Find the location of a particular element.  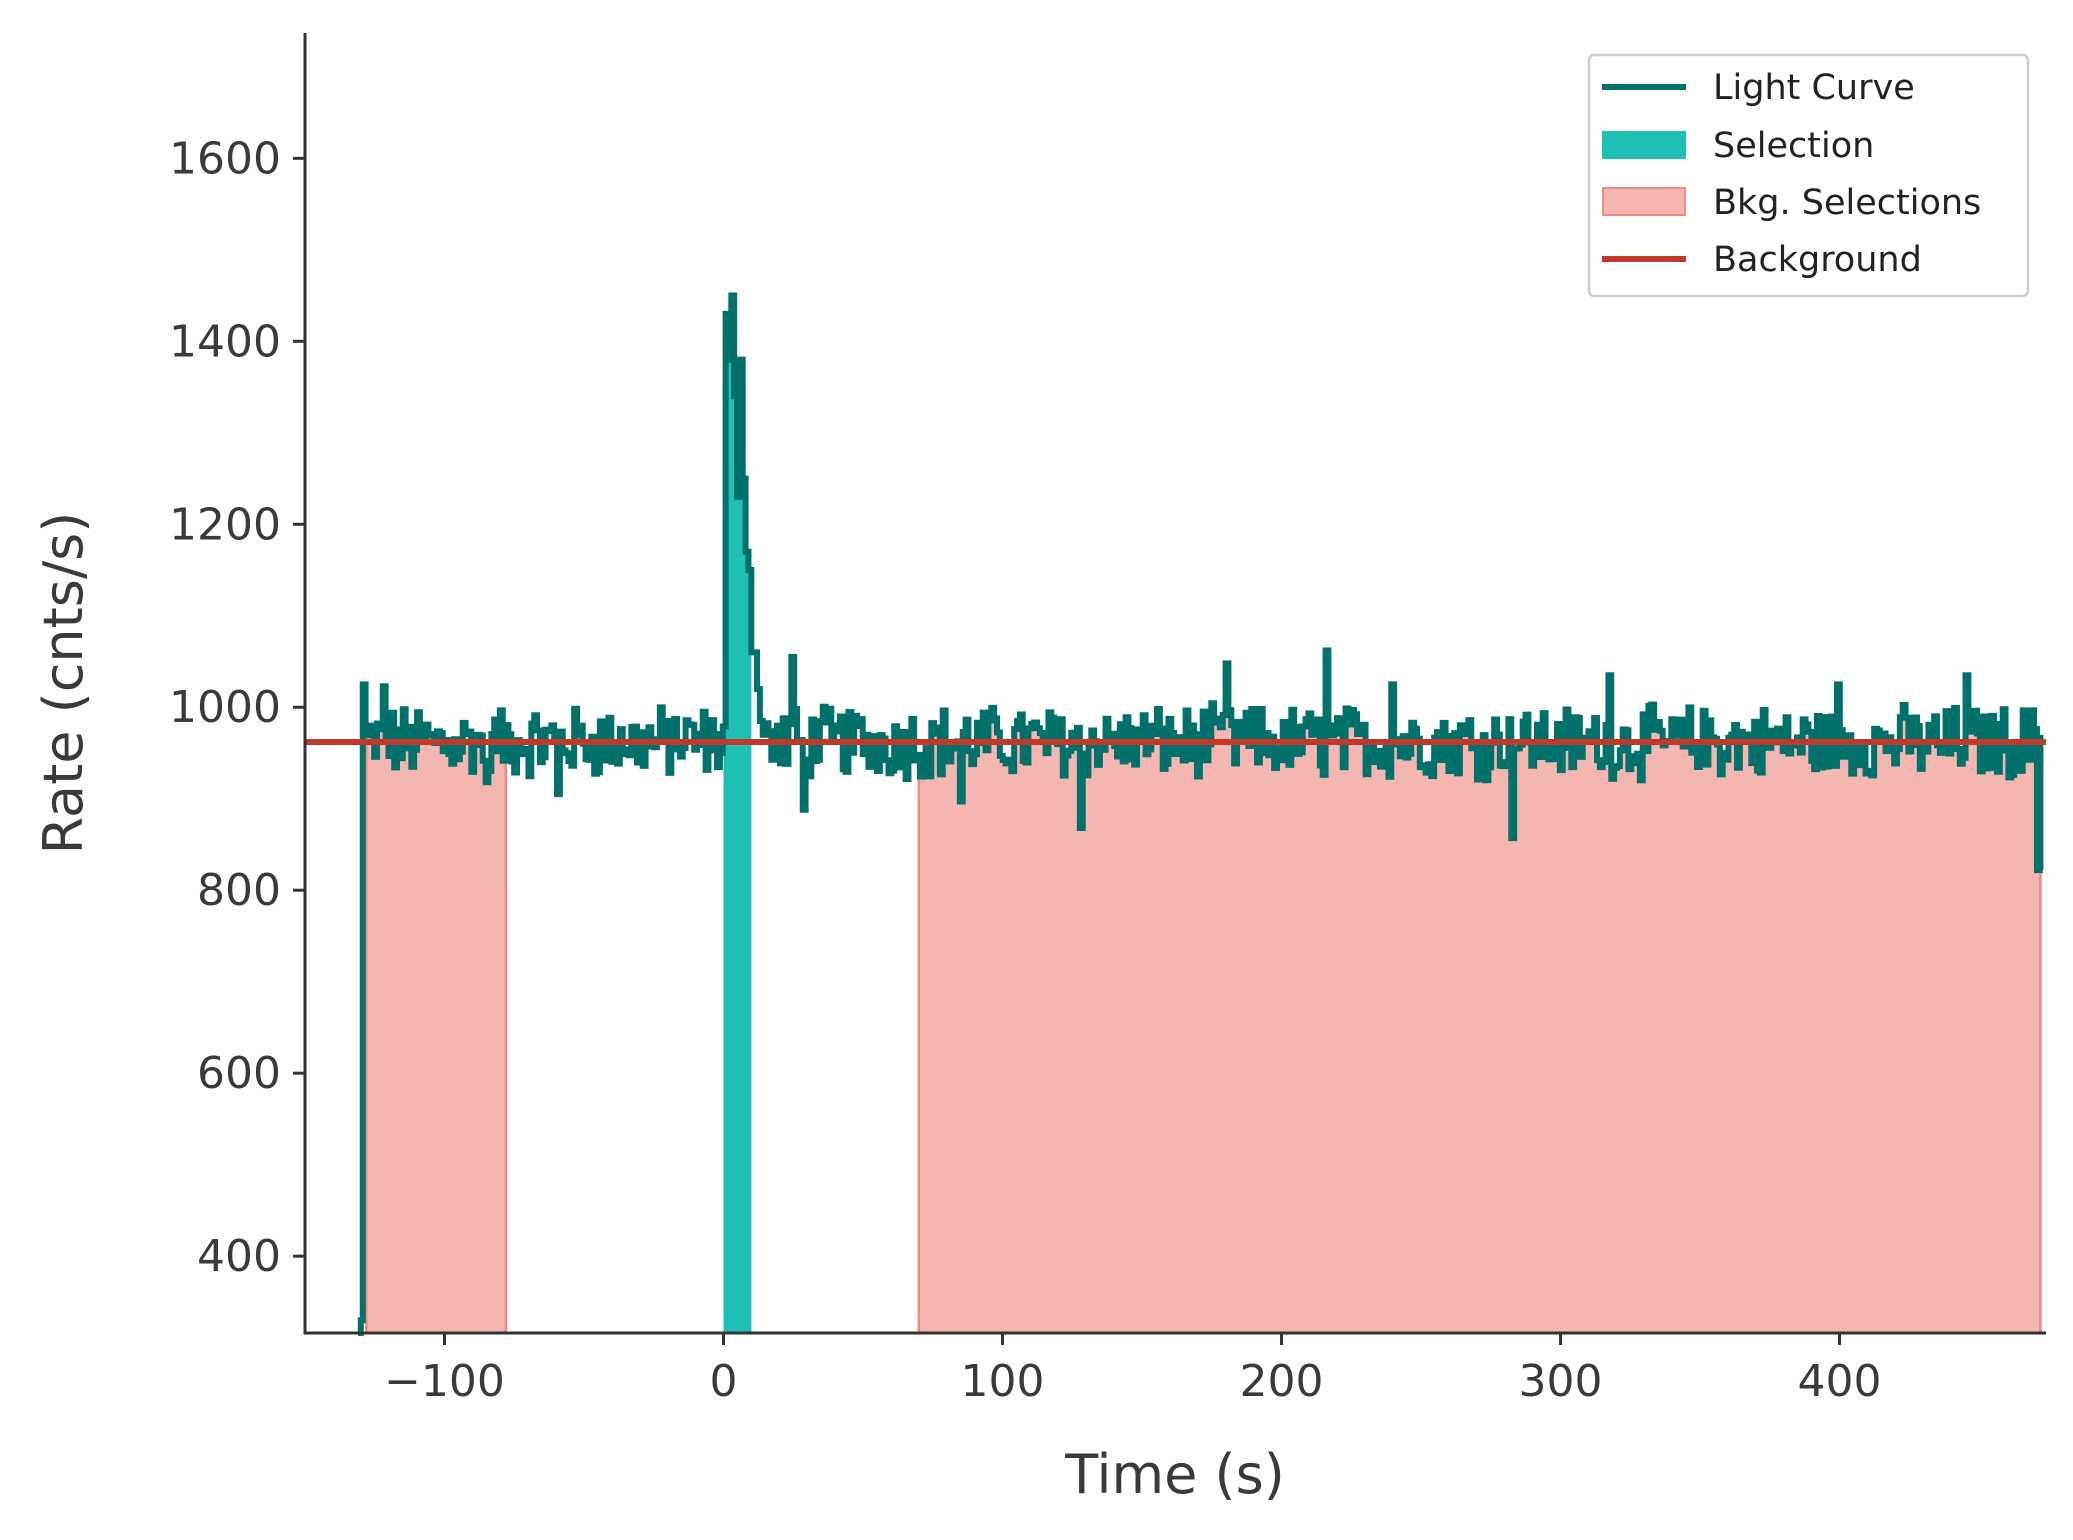

x-axis-title: Time (s) is located at coordinates (1174, 1474).